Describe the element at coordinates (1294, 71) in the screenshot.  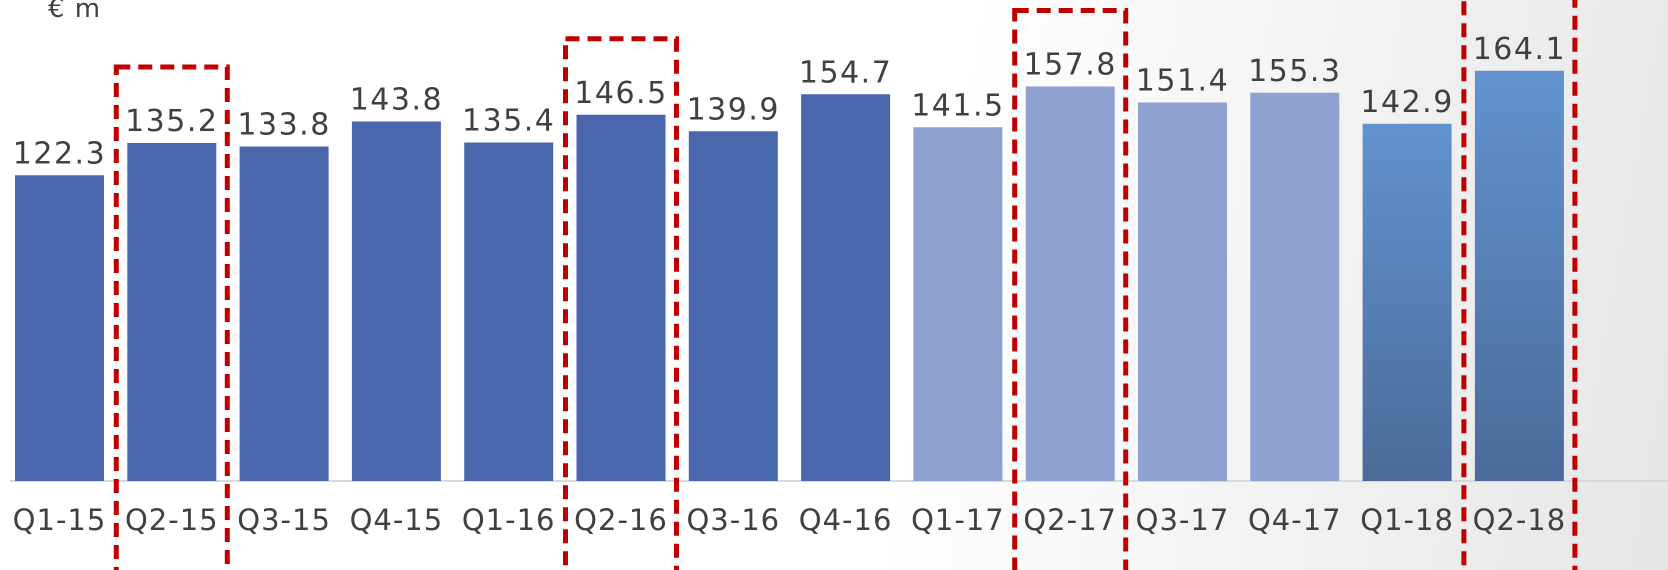
I see `data-label-q4-17: 155.3` at that location.